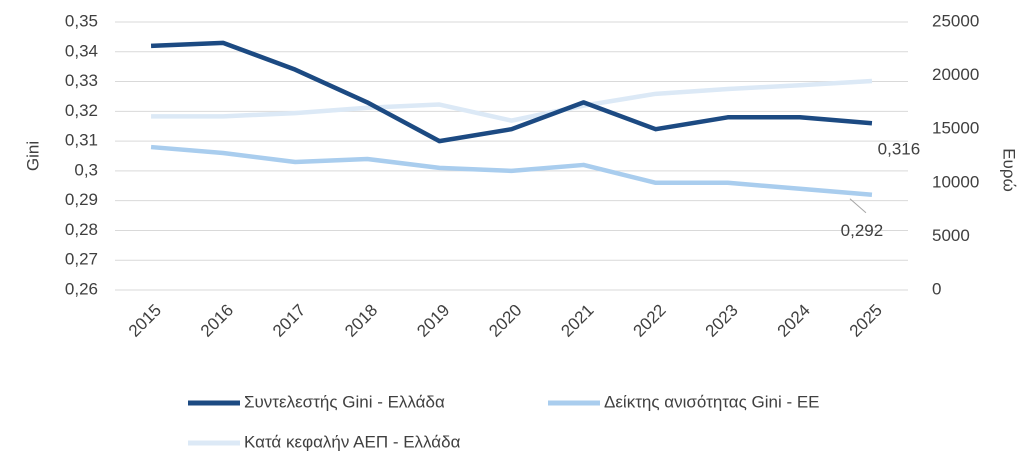 Image resolution: width=1030 pixels, height=456 pixels. Describe the element at coordinates (505, 321) in the screenshot. I see `x-tick-label: 2020` at that location.